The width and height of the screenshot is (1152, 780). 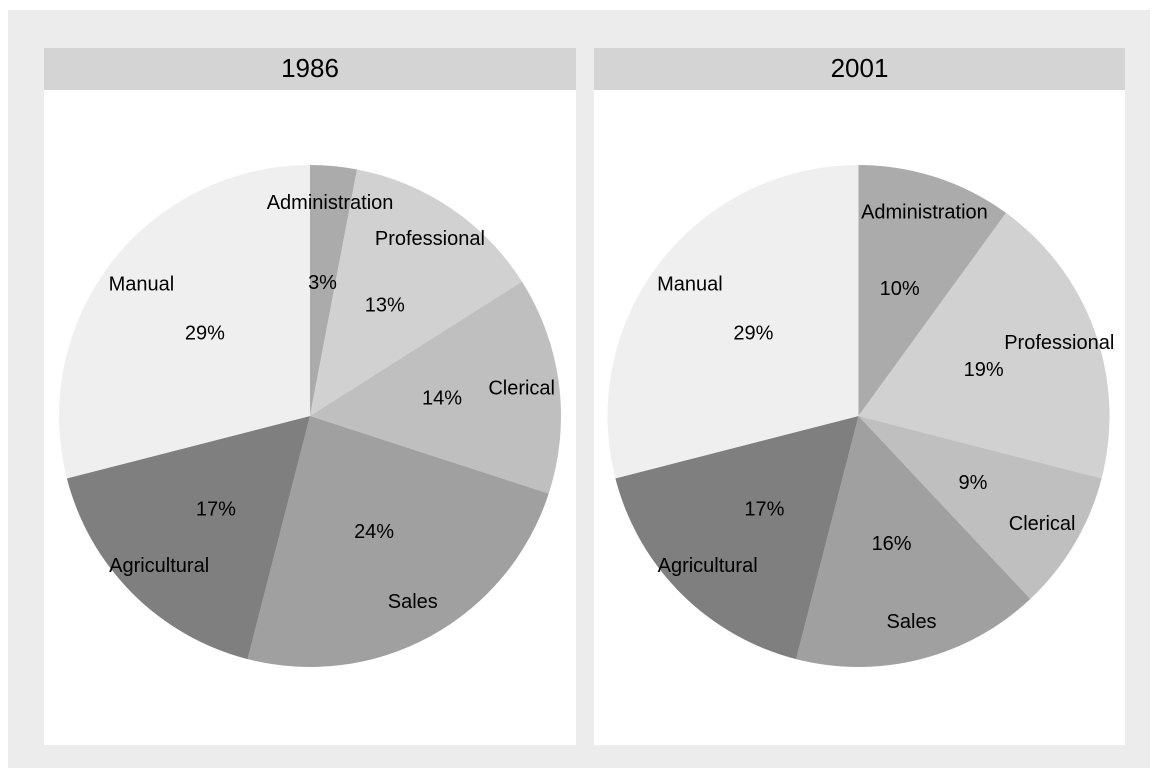 I want to click on value-label: 13%, so click(x=385, y=305).